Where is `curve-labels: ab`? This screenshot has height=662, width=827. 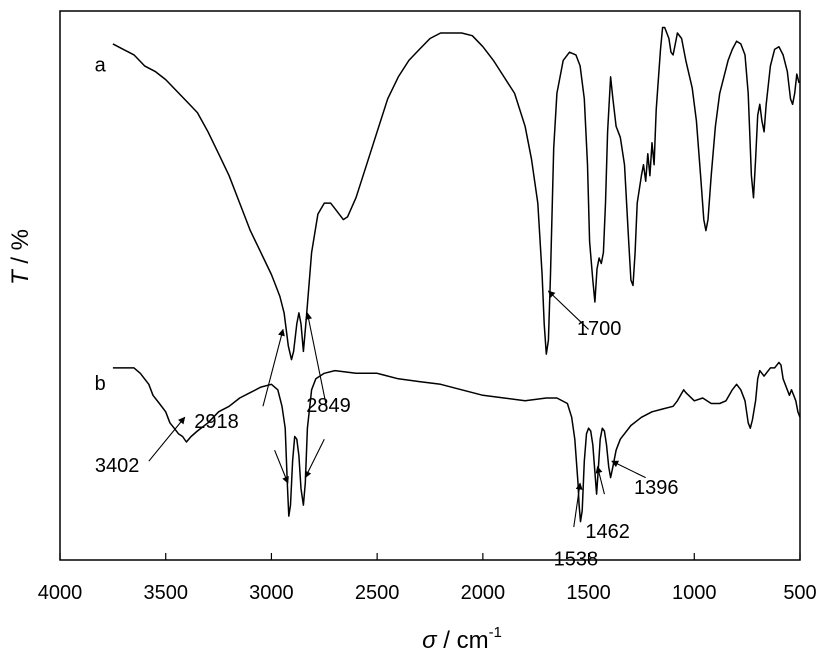 curve-labels: ab is located at coordinates (101, 224).